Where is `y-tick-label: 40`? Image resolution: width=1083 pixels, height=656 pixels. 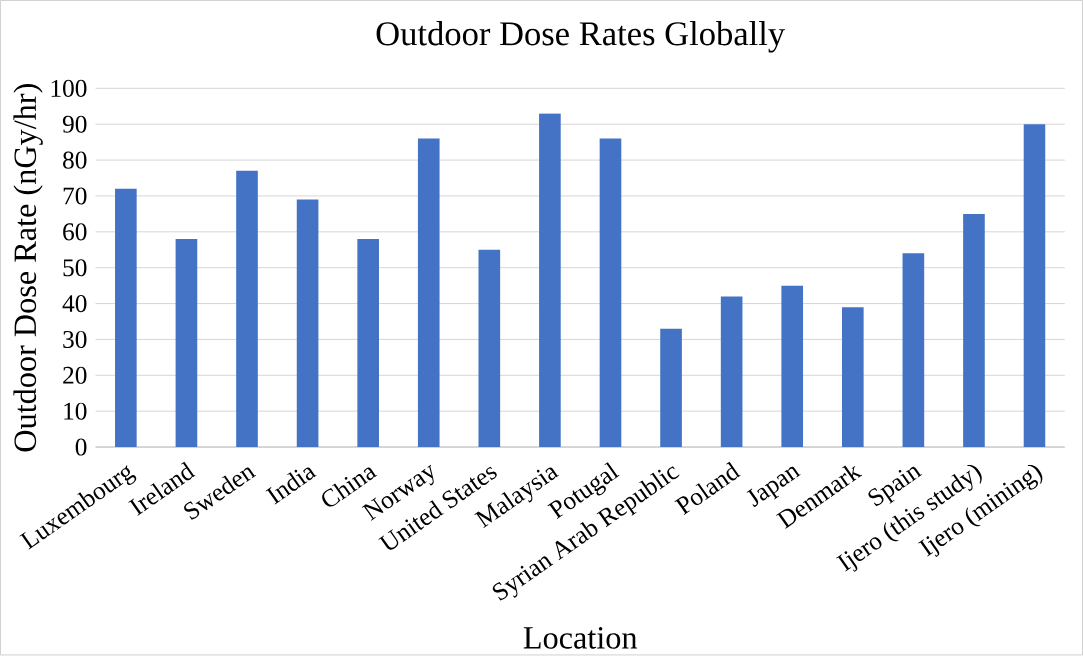
y-tick-label: 40 is located at coordinates (74, 303).